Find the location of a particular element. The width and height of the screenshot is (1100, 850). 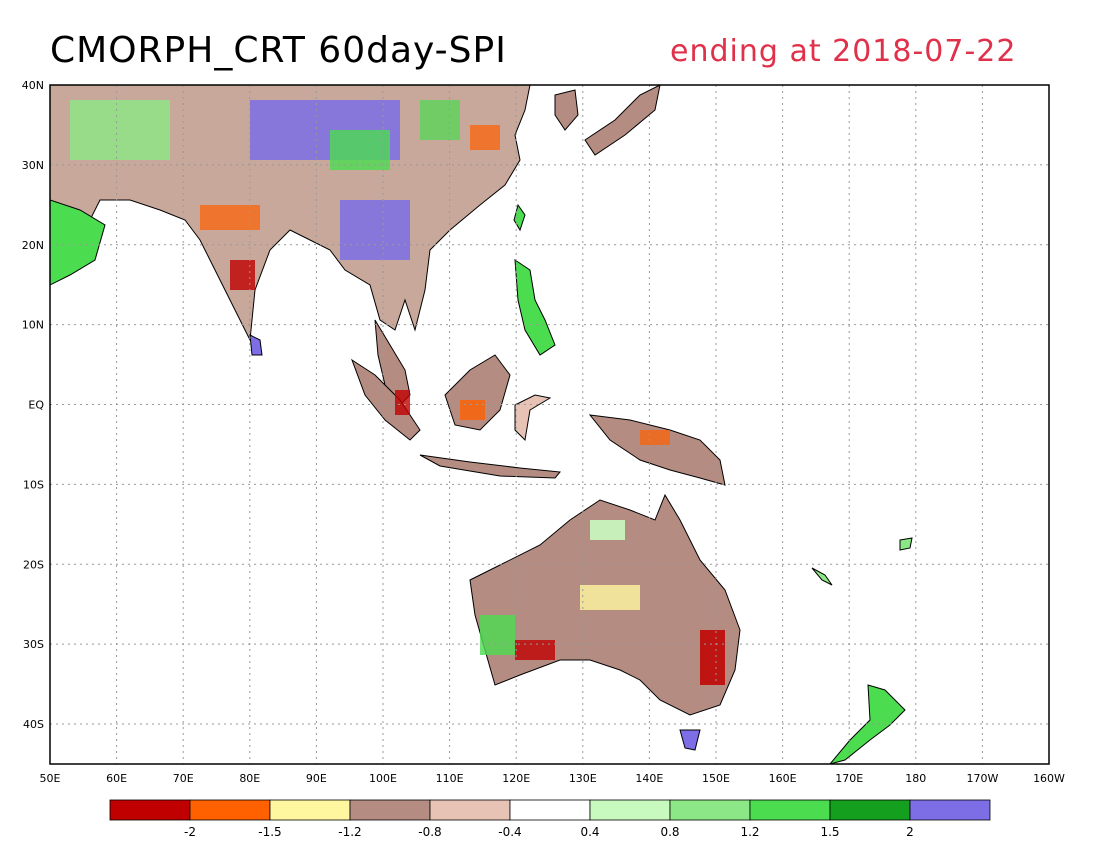

new-guinea is located at coordinates (657, 450).